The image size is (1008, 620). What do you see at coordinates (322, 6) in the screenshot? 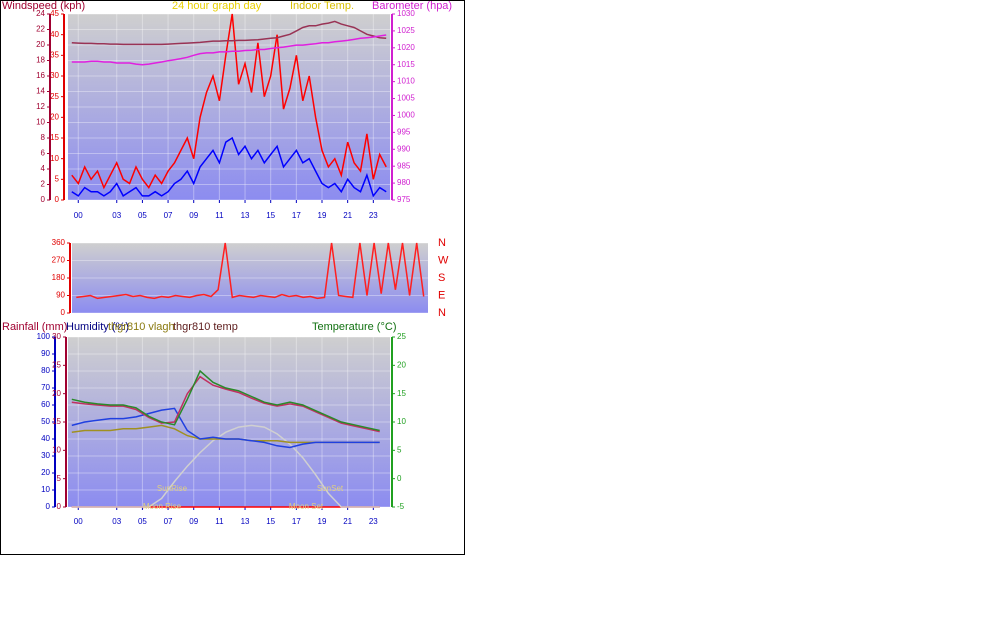
I see `axis-title: Indoor Temp.` at bounding box center [322, 6].